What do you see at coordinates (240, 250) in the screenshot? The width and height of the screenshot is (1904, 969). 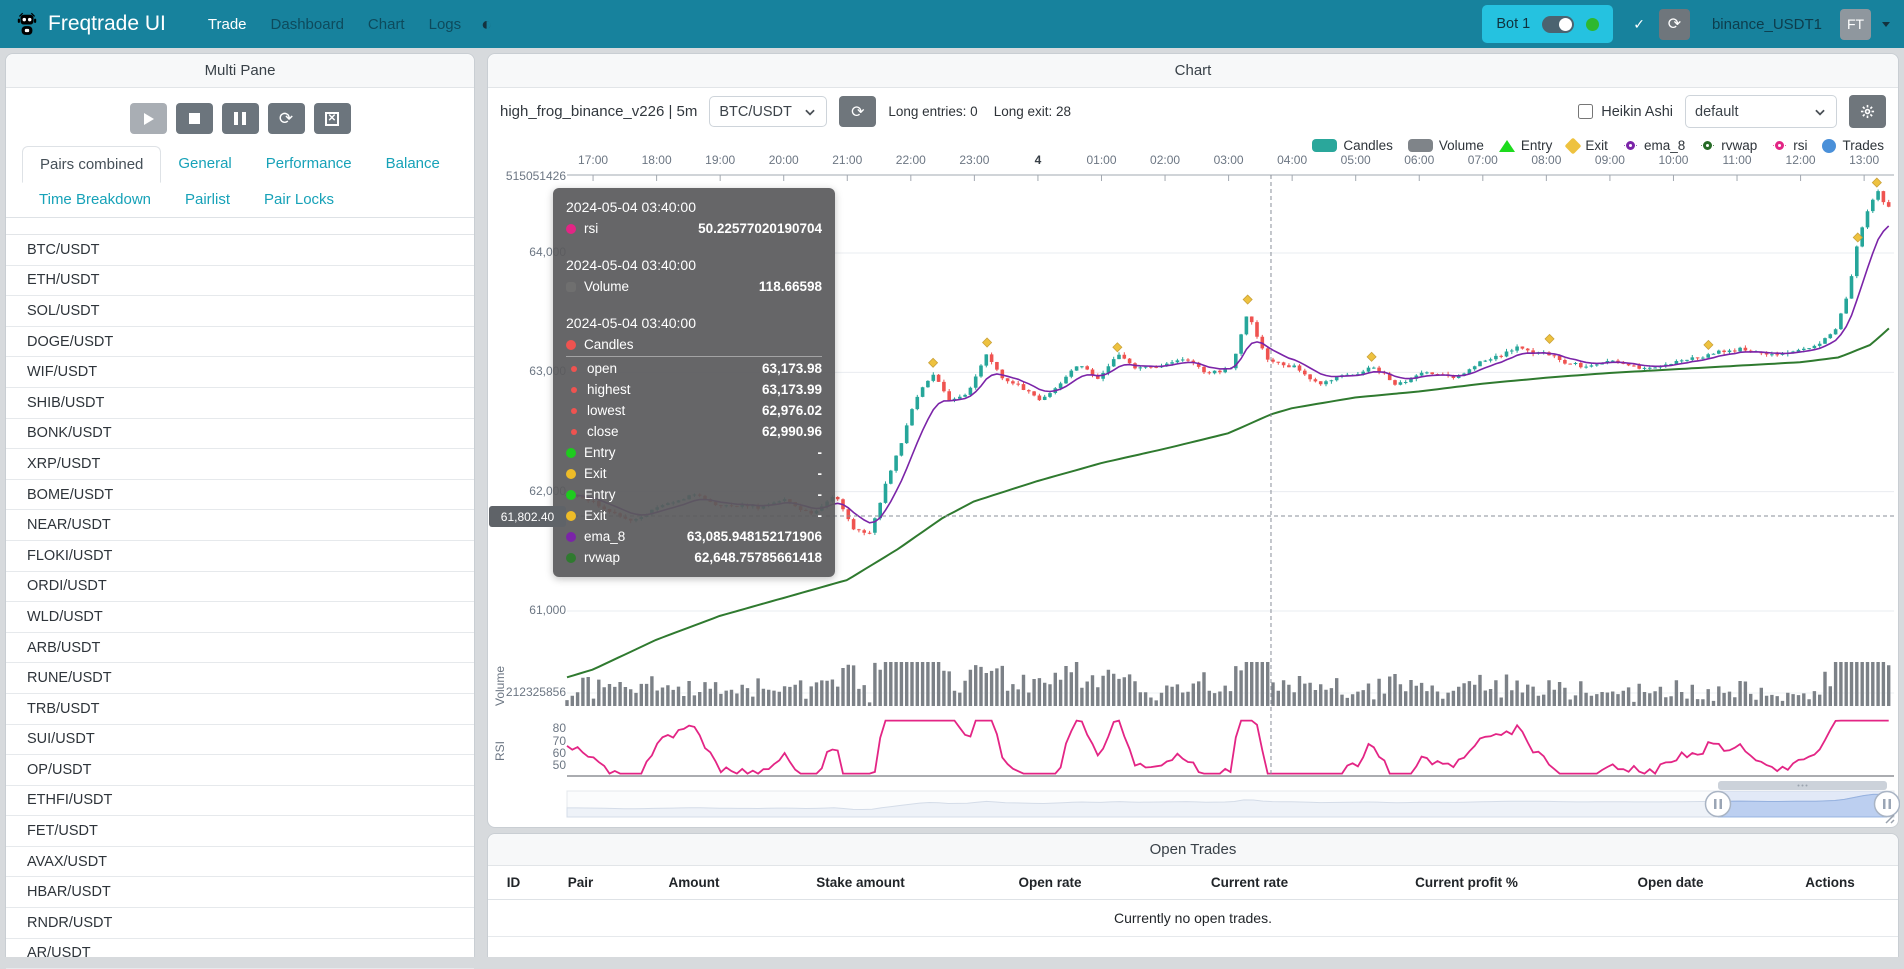 I see `pair-list-item: BTC/USDT` at bounding box center [240, 250].